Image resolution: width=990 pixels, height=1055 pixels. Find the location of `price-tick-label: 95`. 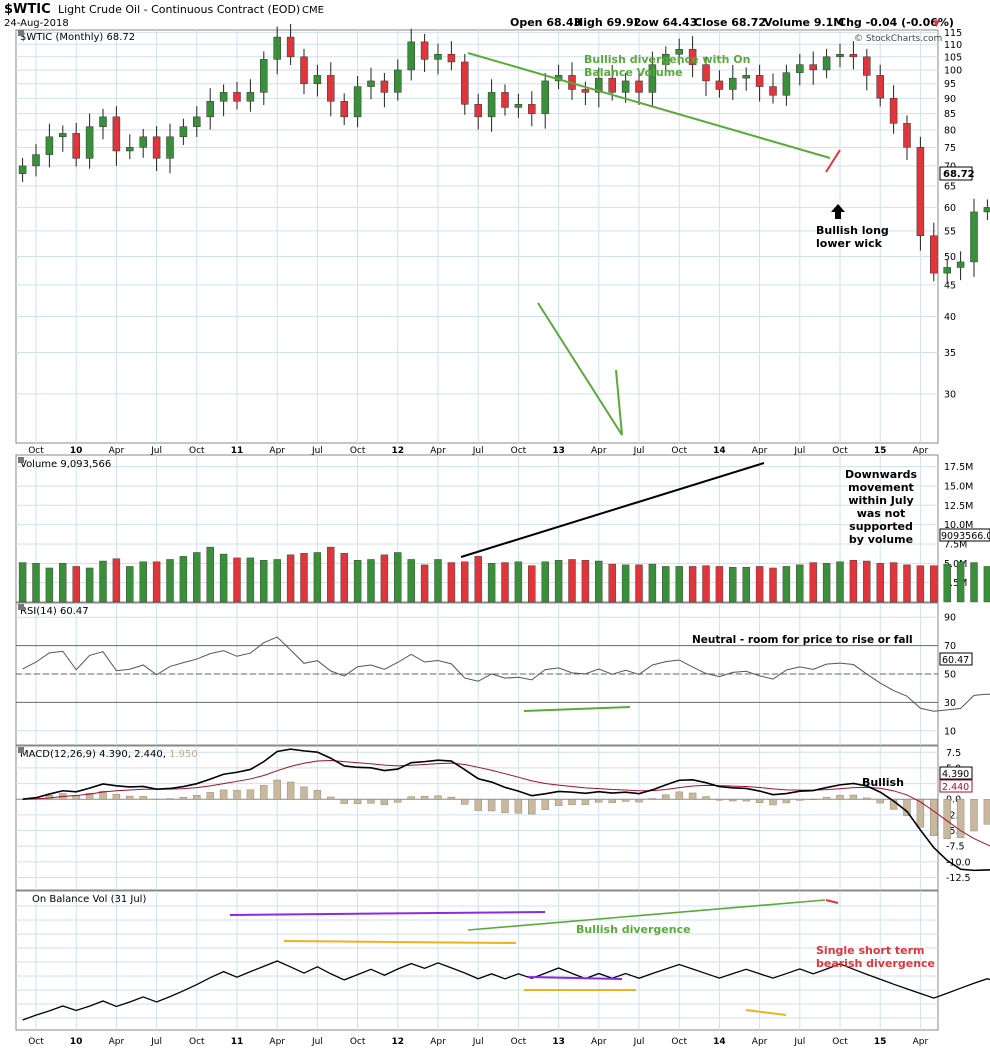

price-tick-label: 95 is located at coordinates (950, 84).